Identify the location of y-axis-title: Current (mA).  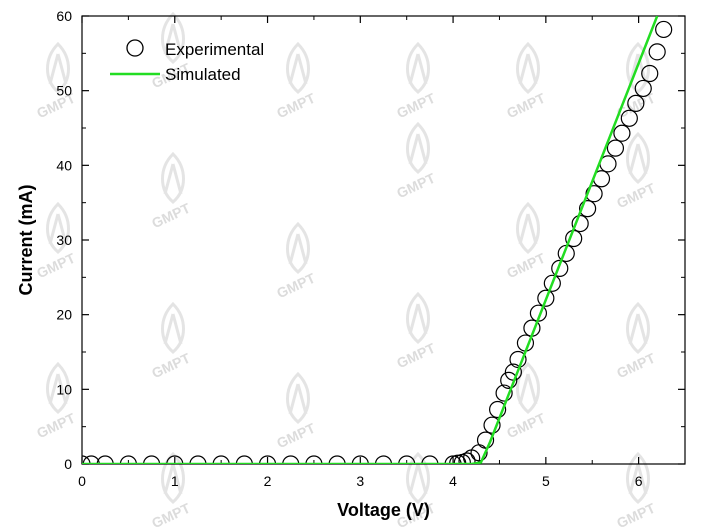
(26, 239).